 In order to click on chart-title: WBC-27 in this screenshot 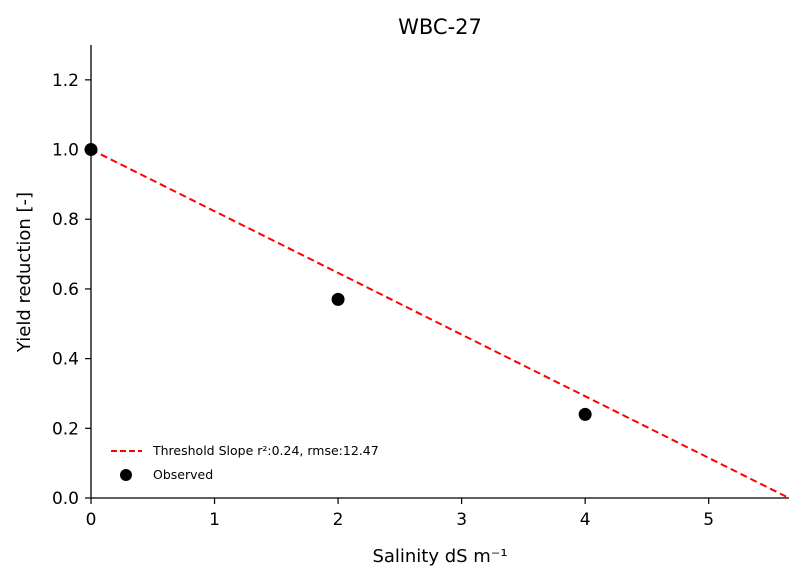, I will do `click(440, 27)`.